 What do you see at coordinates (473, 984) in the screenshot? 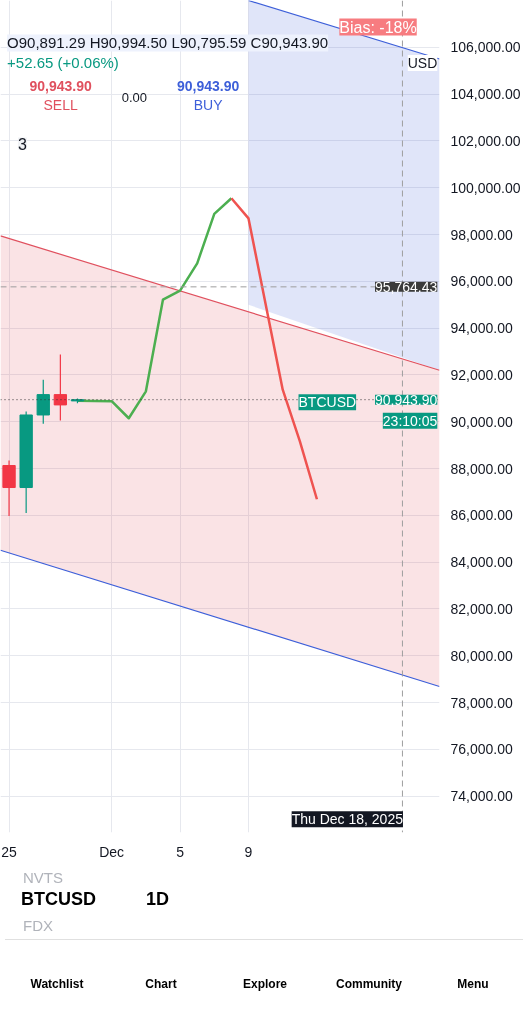
I see `text: Menu` at bounding box center [473, 984].